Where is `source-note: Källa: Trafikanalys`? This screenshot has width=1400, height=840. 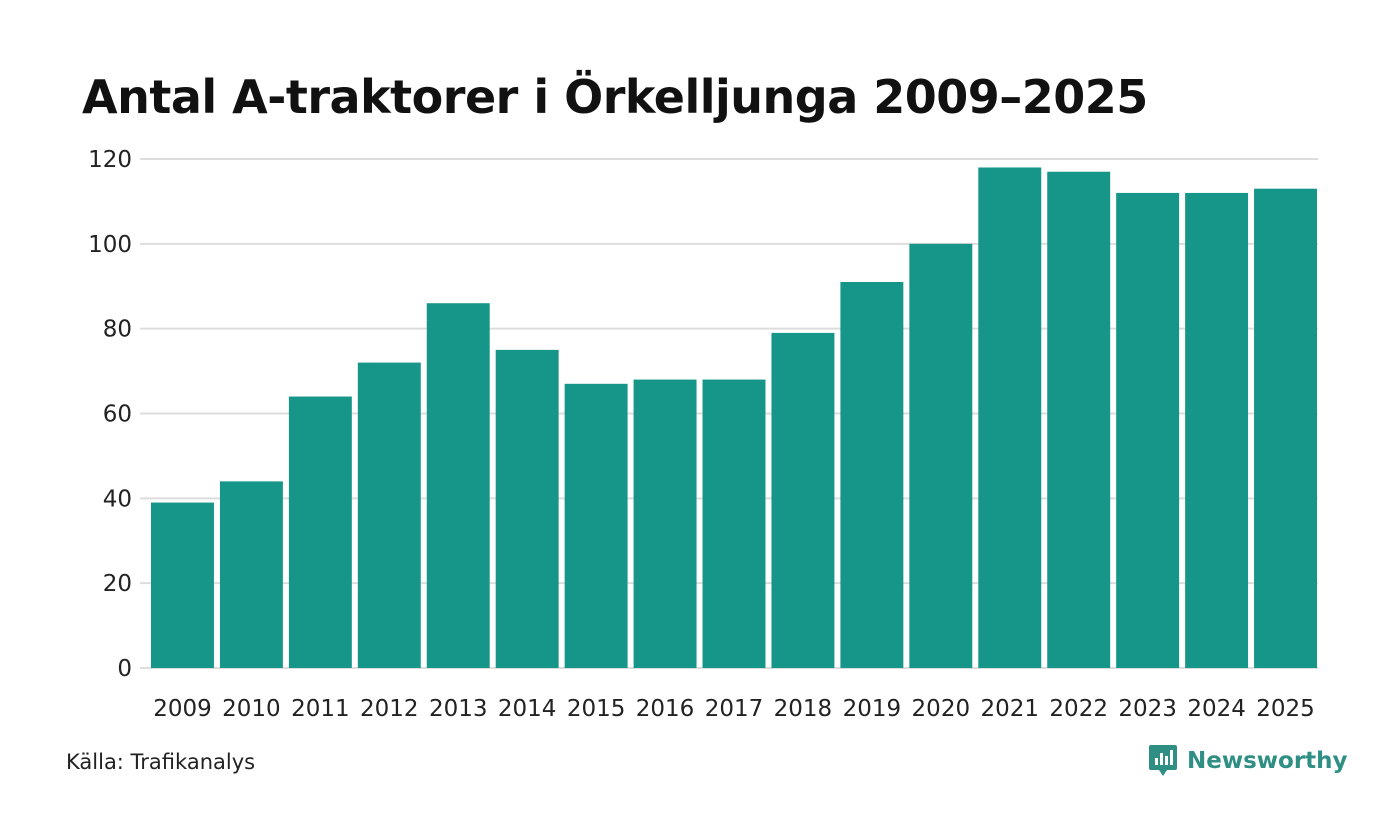
source-note: Källa: Trafikanalys is located at coordinates (161, 762).